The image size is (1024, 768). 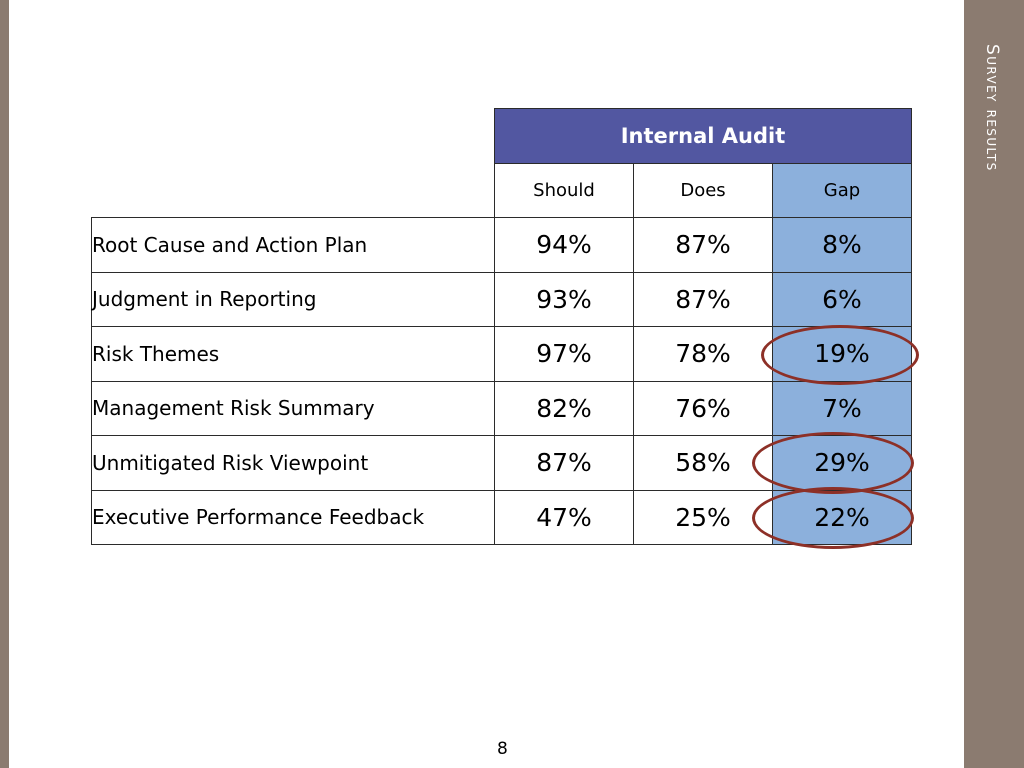 What do you see at coordinates (842, 463) in the screenshot?
I see `gap-value: 29%` at bounding box center [842, 463].